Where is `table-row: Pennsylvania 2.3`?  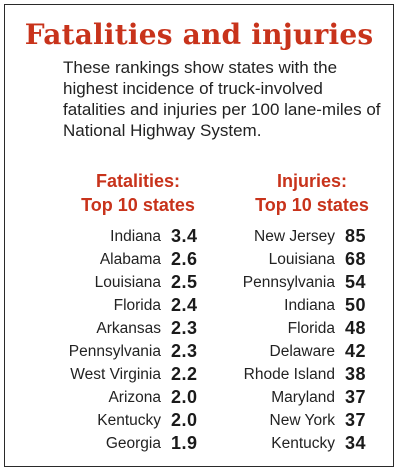
table-row: Pennsylvania 2.3 is located at coordinates (131, 351).